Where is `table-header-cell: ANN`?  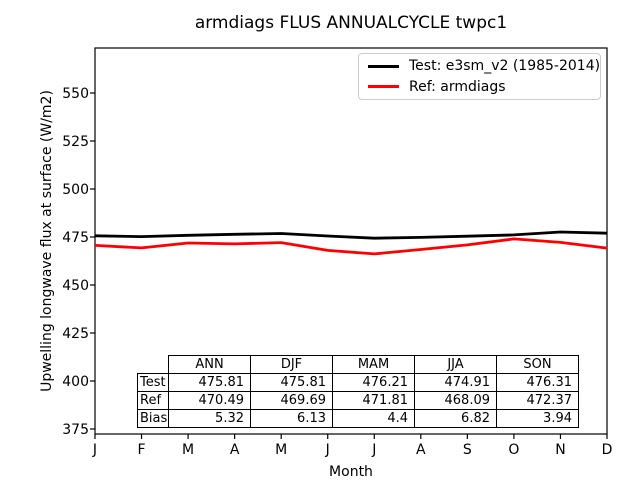 table-header-cell: ANN is located at coordinates (209, 364).